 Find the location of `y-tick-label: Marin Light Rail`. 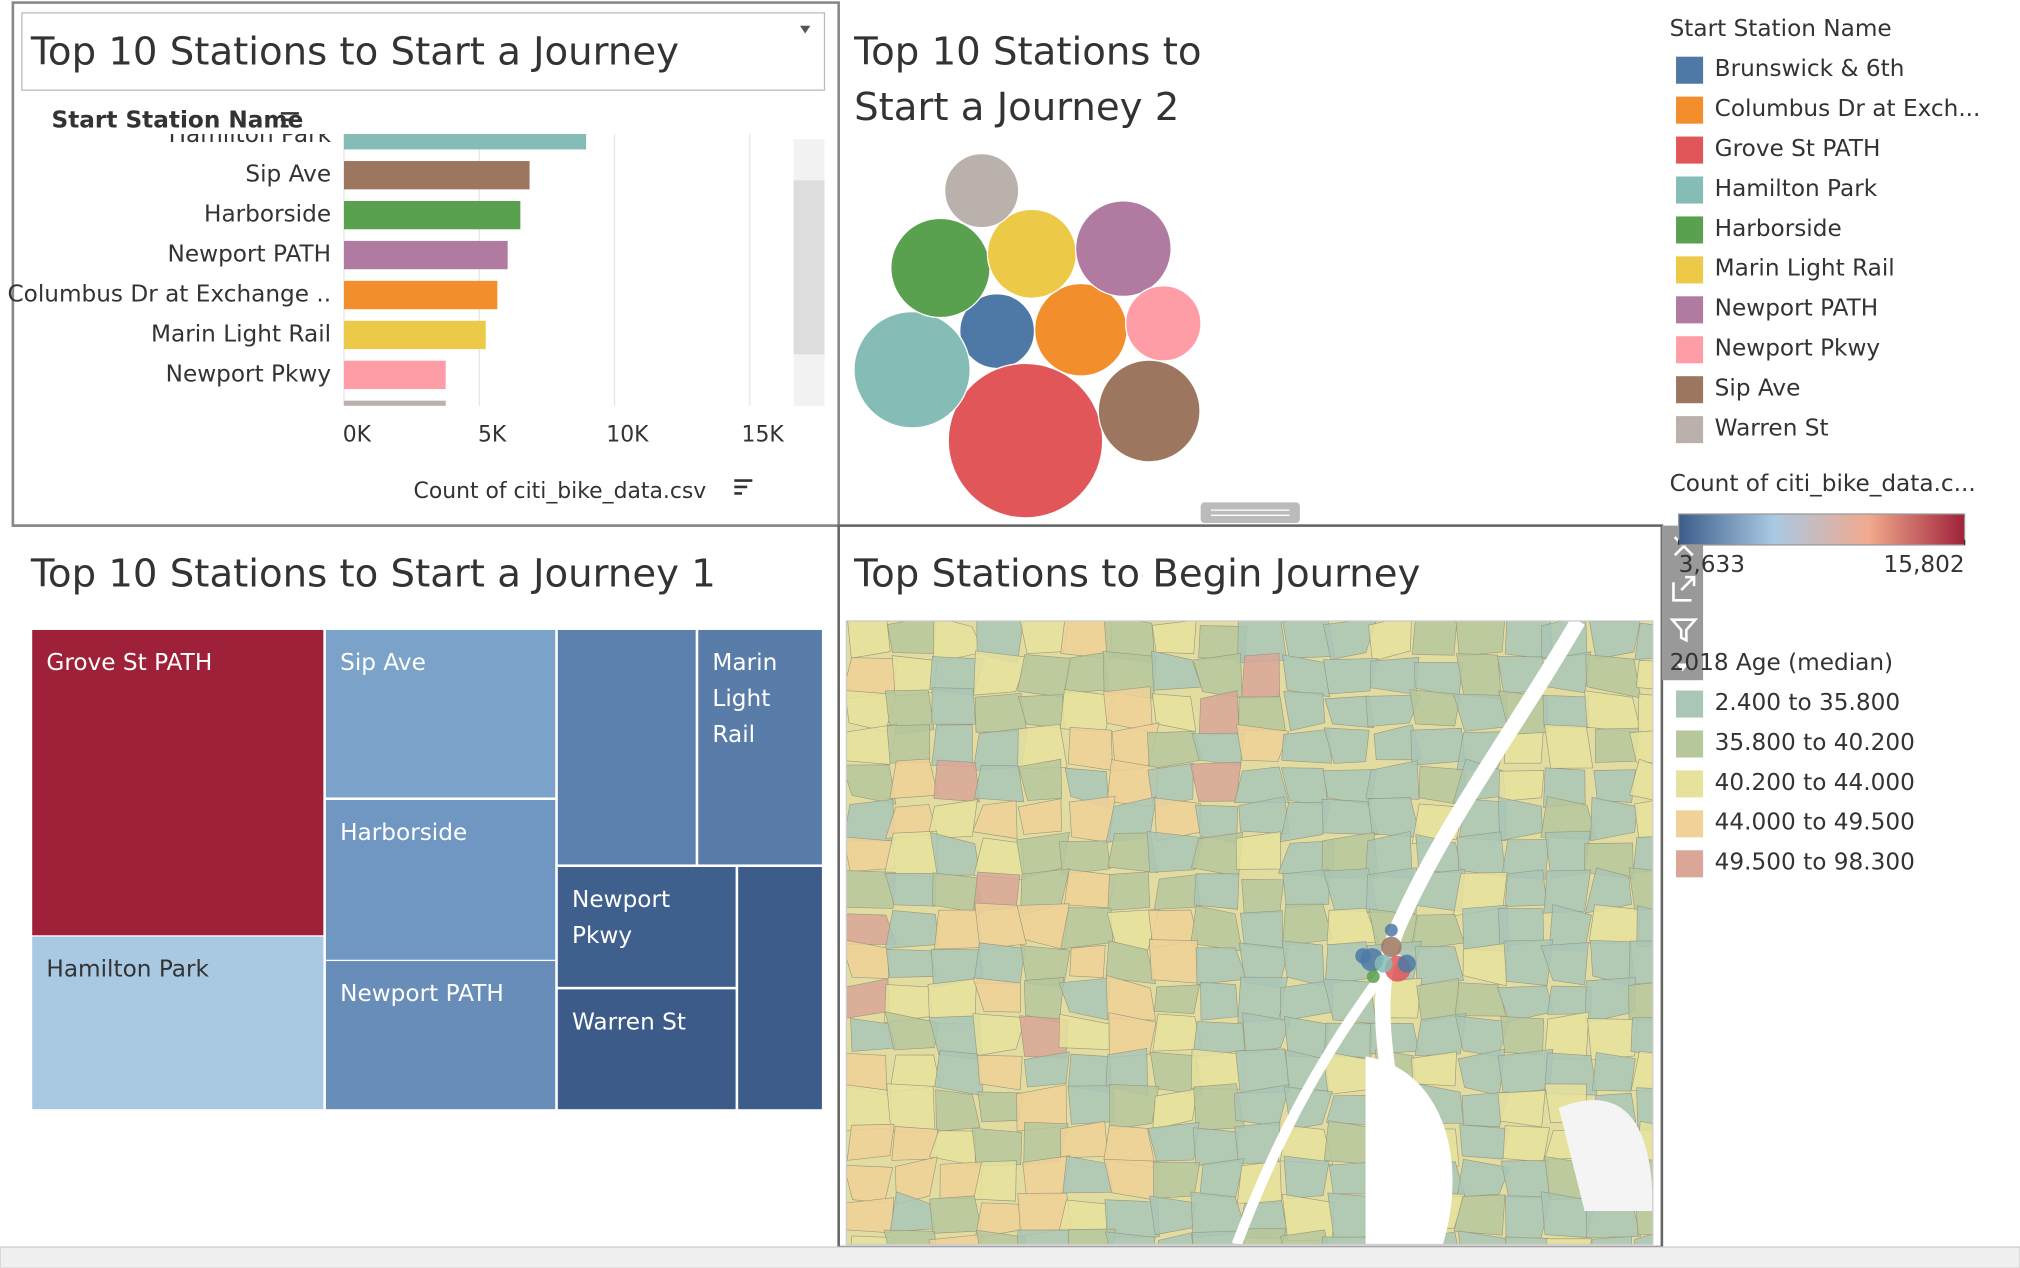

y-tick-label: Marin Light Rail is located at coordinates (241, 333).